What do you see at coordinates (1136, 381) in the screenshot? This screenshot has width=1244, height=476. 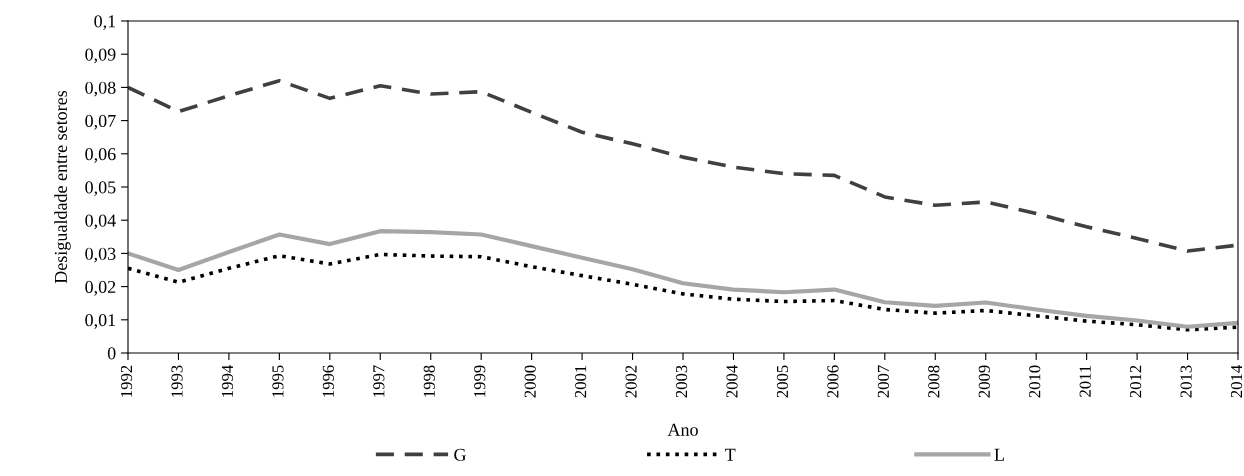 I see `x-tick-label: 2012` at bounding box center [1136, 381].